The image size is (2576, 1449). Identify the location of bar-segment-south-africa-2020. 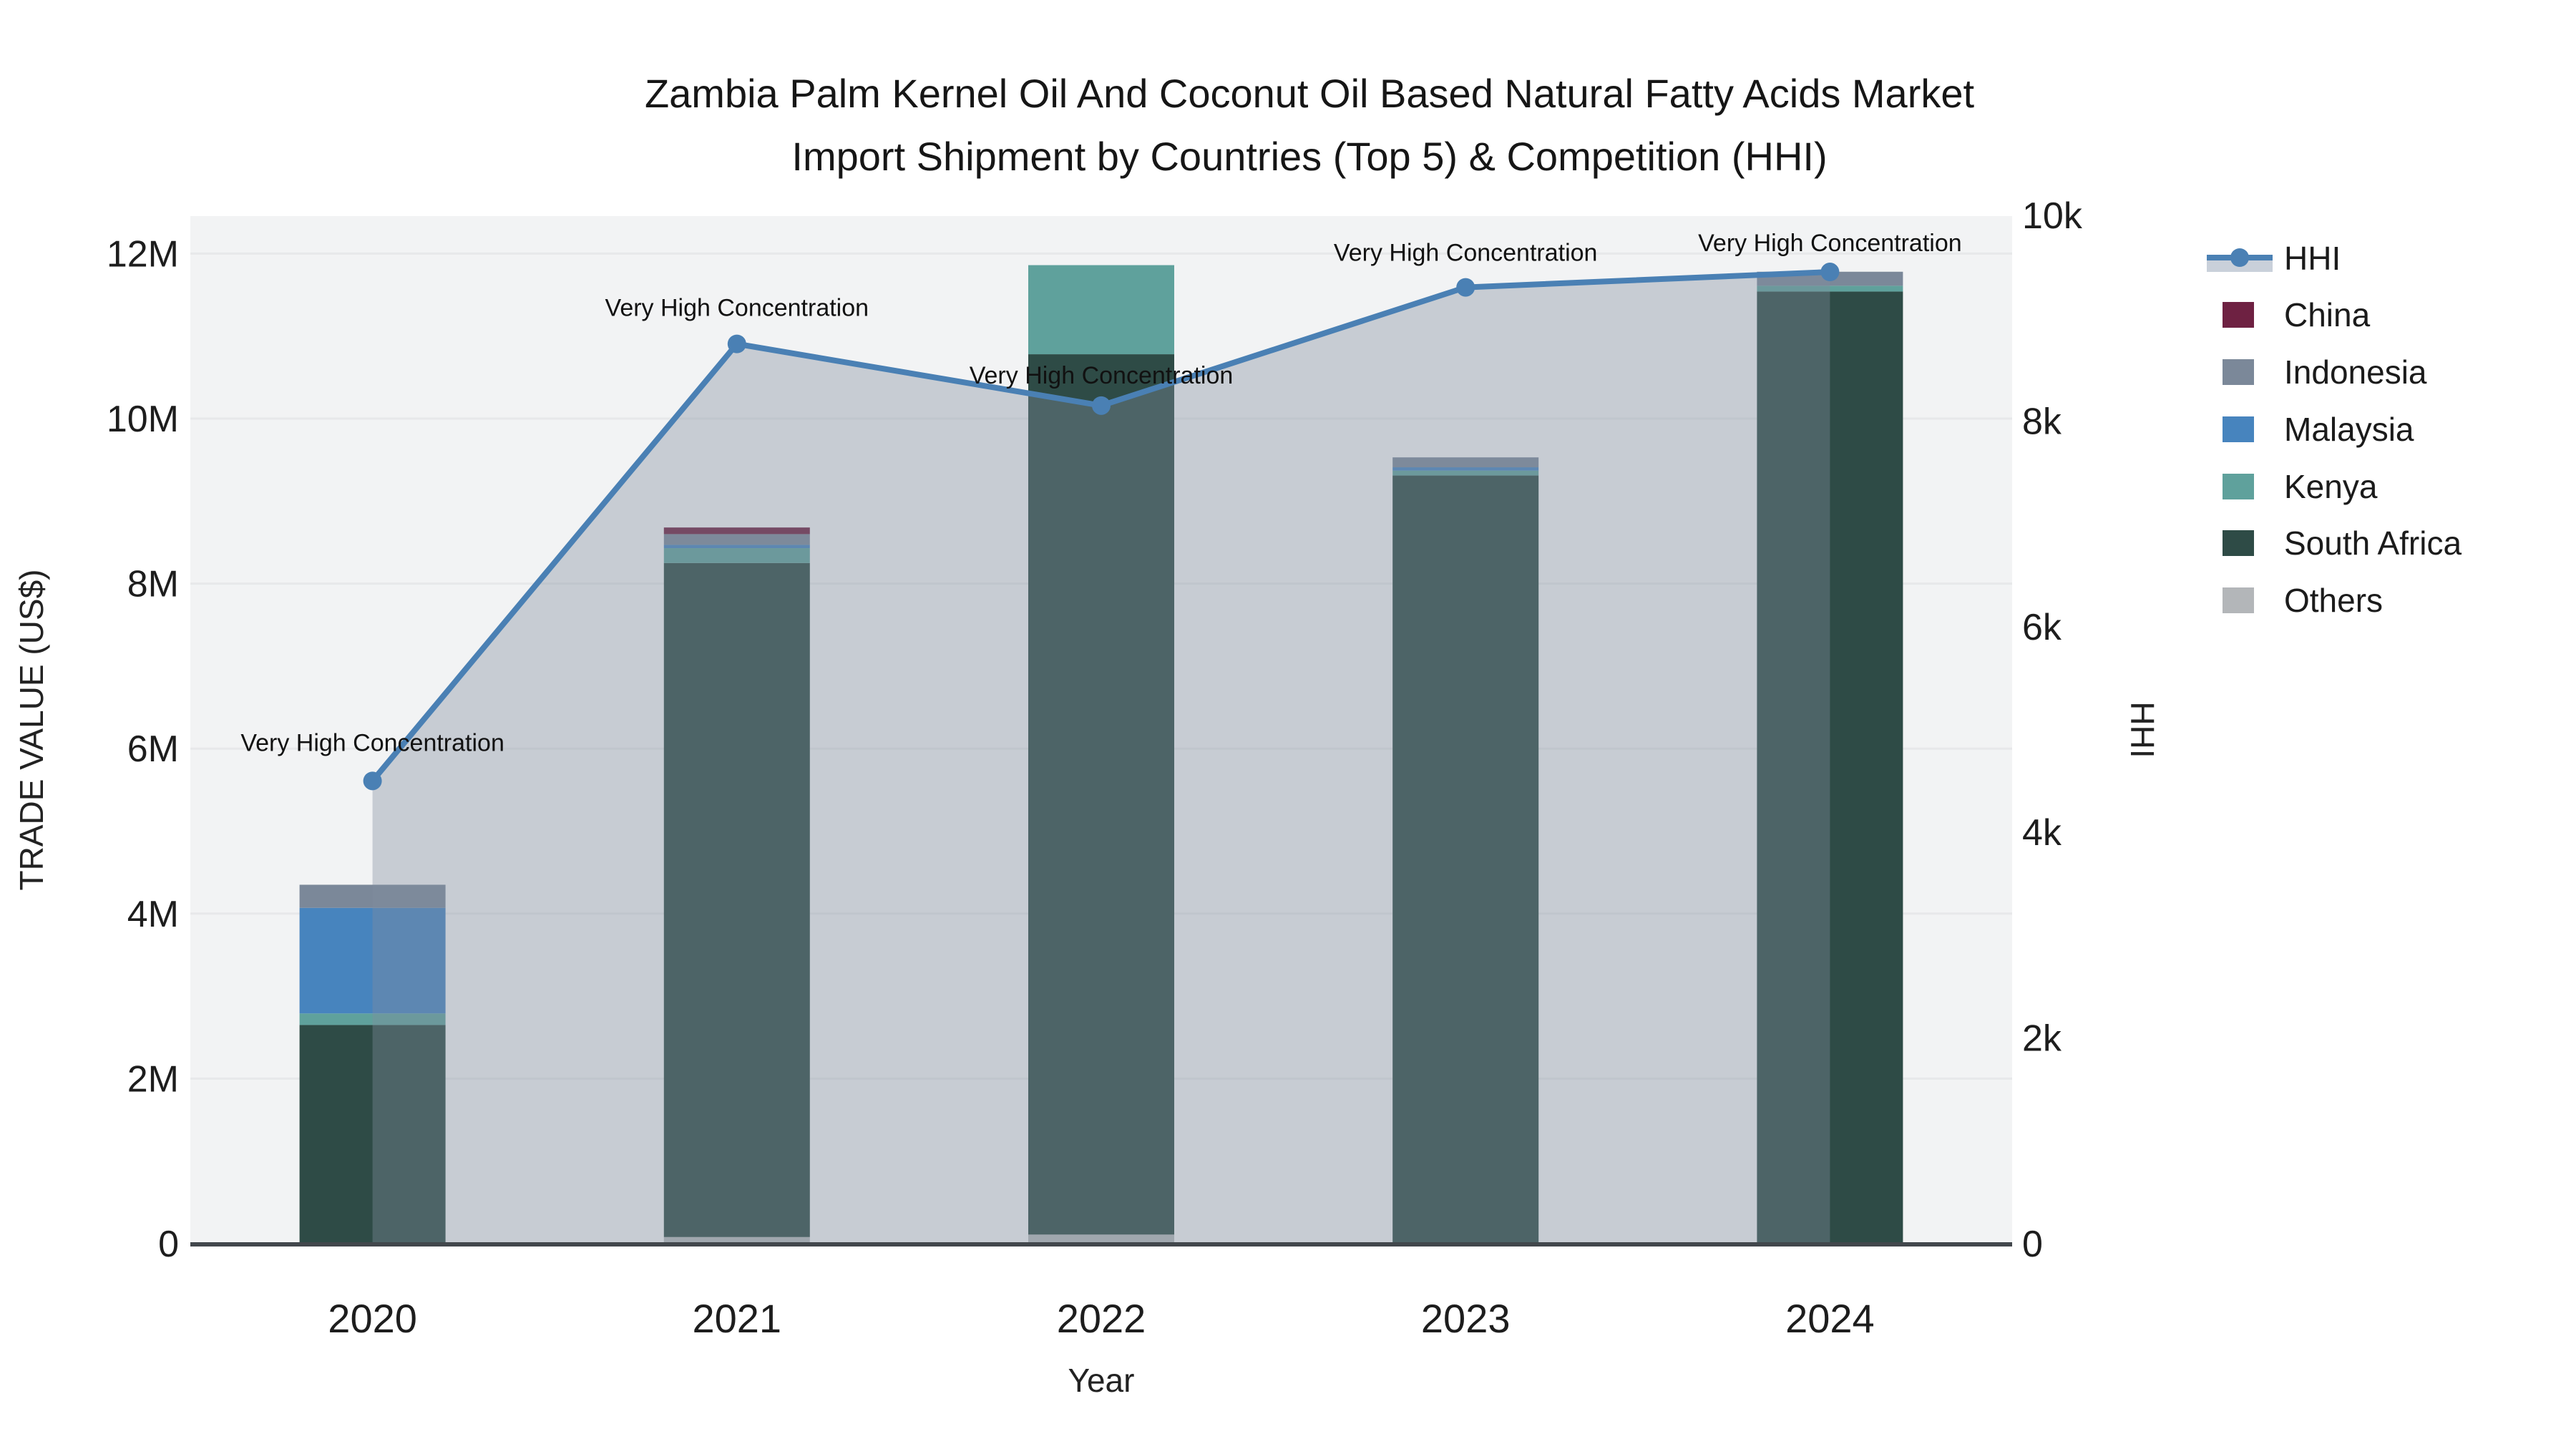
(372, 1134).